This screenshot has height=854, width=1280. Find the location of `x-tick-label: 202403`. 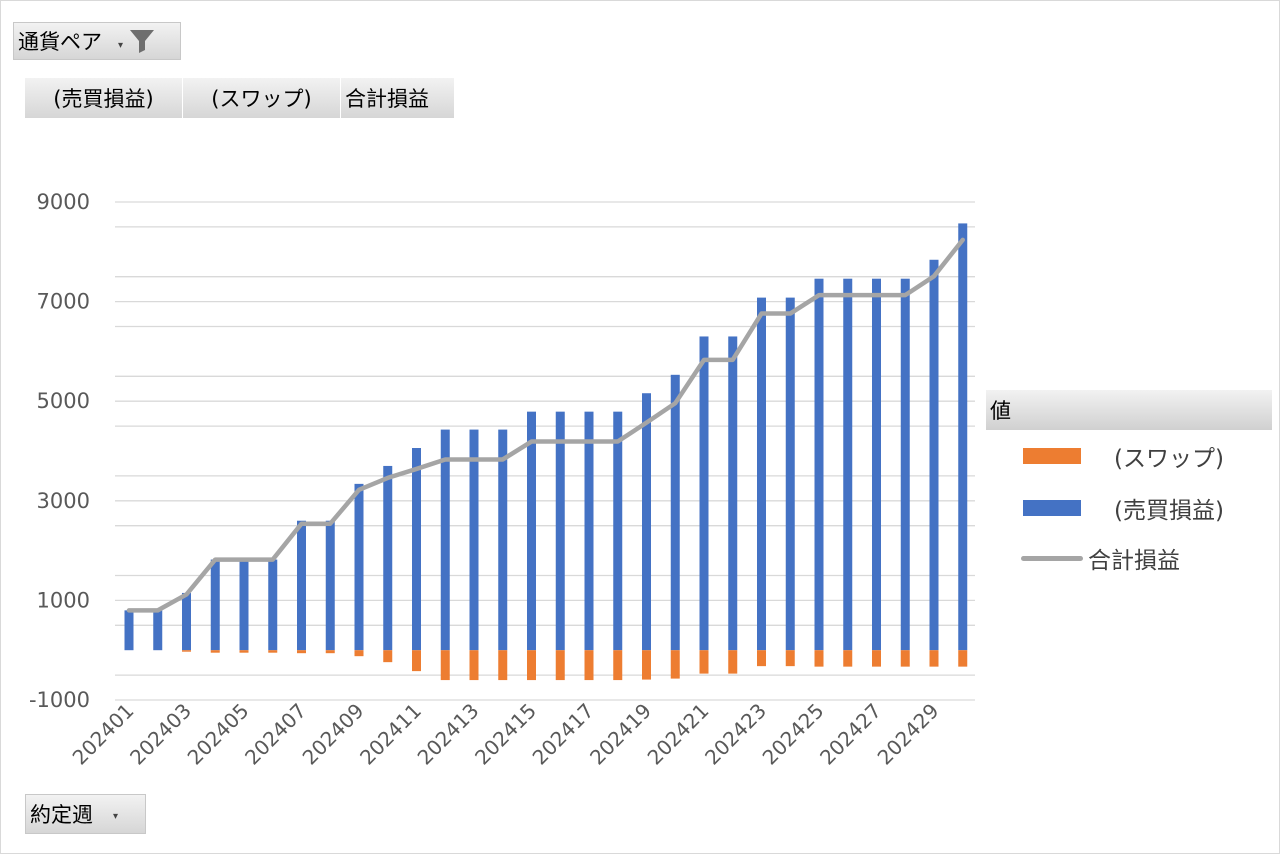

x-tick-label: 202403 is located at coordinates (160, 734).